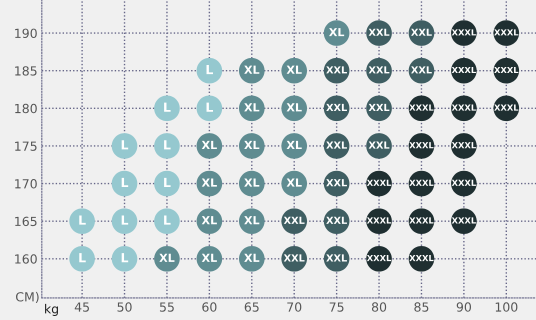 The height and width of the screenshot is (320, 536). Describe the element at coordinates (337, 307) in the screenshot. I see `x-tick-label: 75` at that location.